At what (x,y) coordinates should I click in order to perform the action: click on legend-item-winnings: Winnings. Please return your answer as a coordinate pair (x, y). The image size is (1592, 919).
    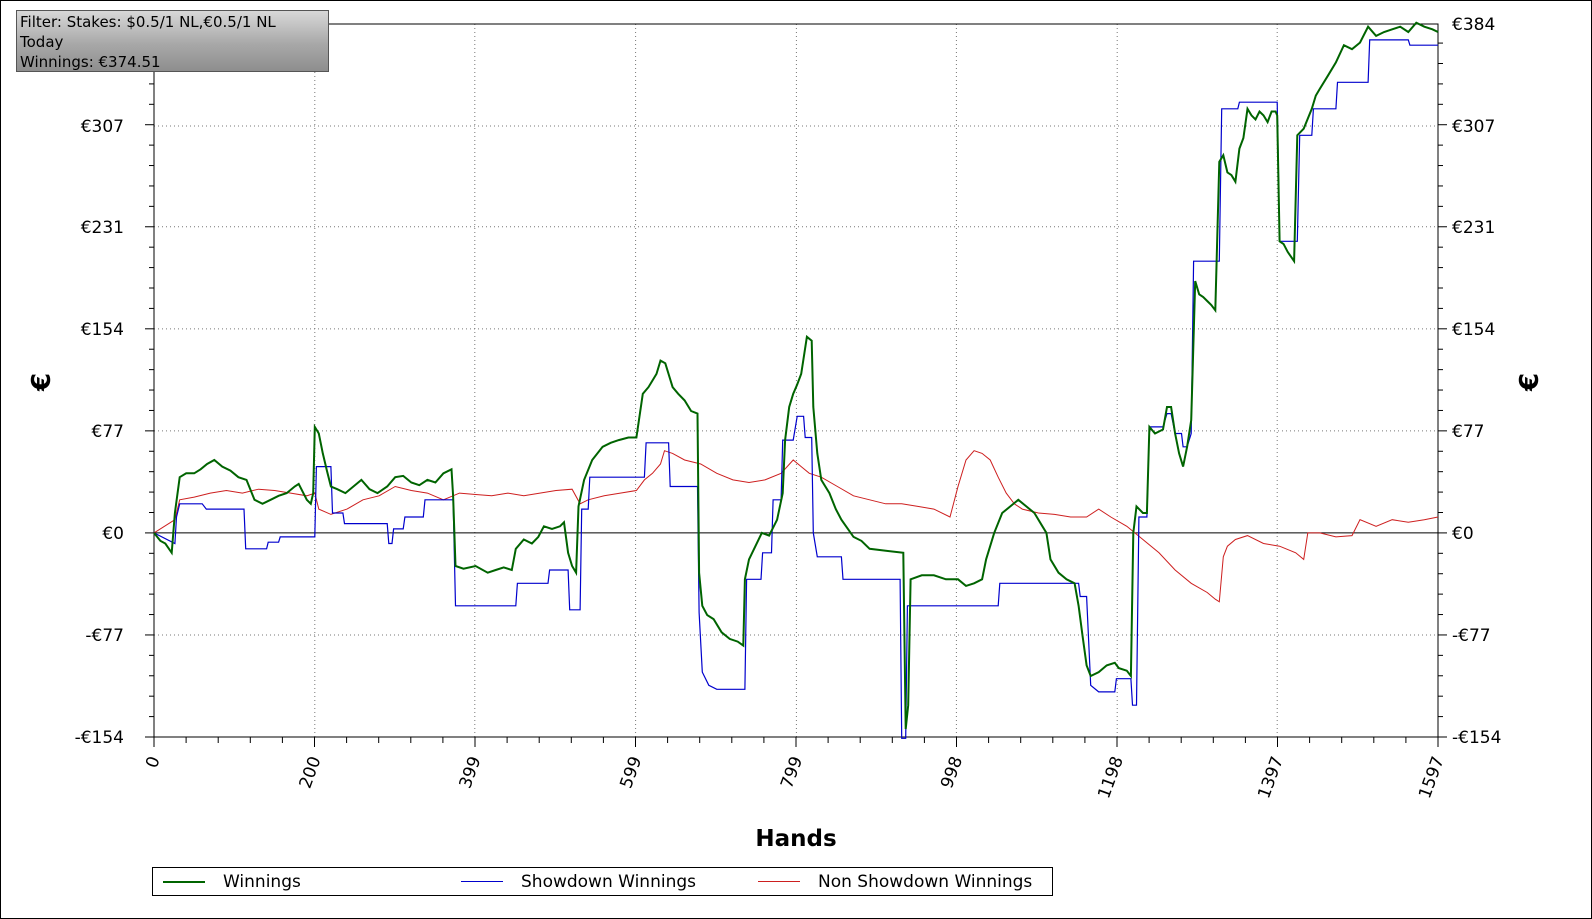
    Looking at the image, I should click on (232, 881).